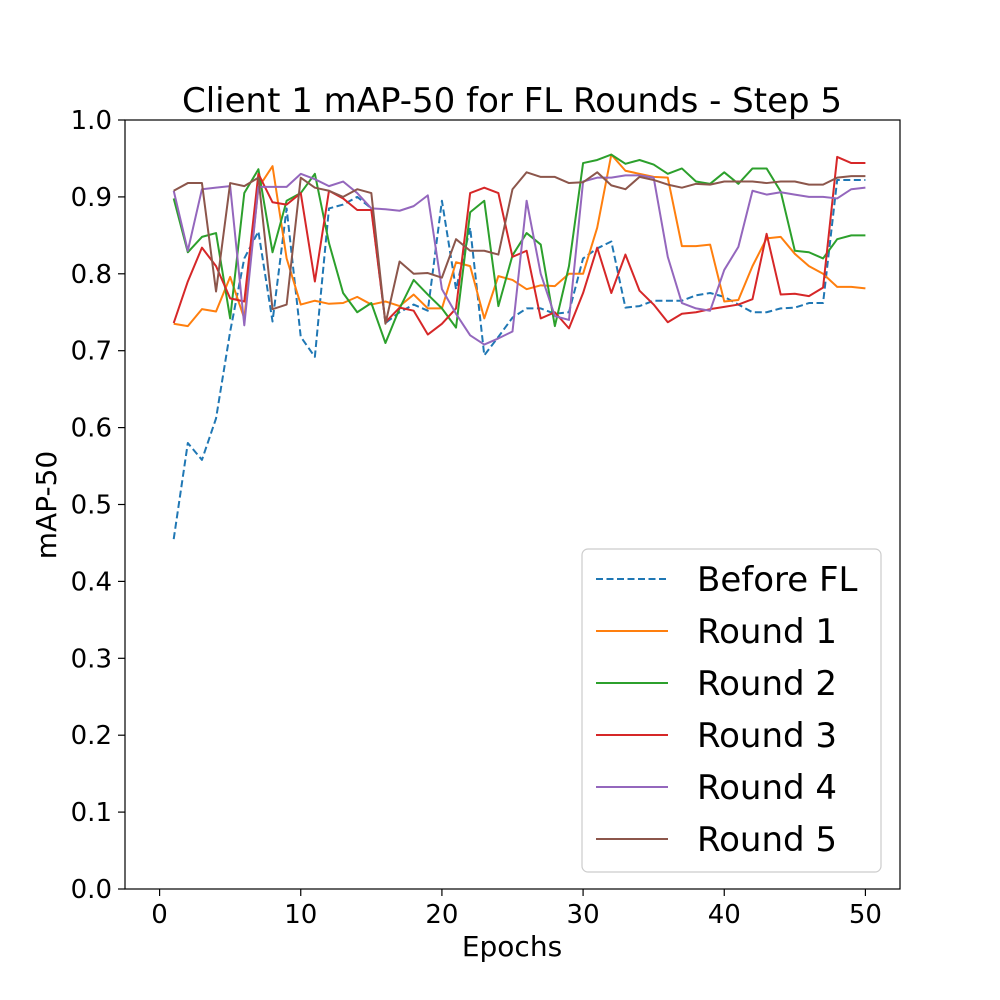  Describe the element at coordinates (46, 505) in the screenshot. I see `y-axis-label: mAP-50` at that location.